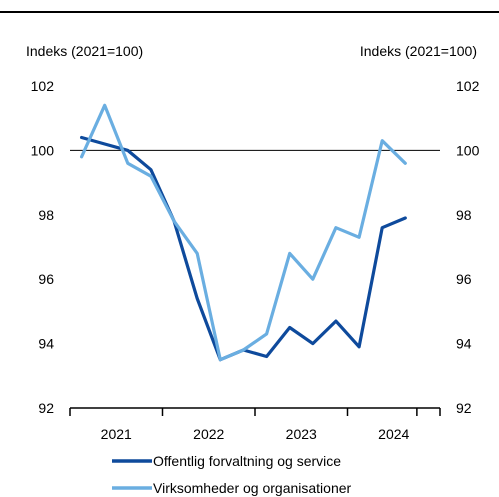 This screenshot has height=497, width=499. I want to click on y-tick-label-left: 102, so click(43, 86).